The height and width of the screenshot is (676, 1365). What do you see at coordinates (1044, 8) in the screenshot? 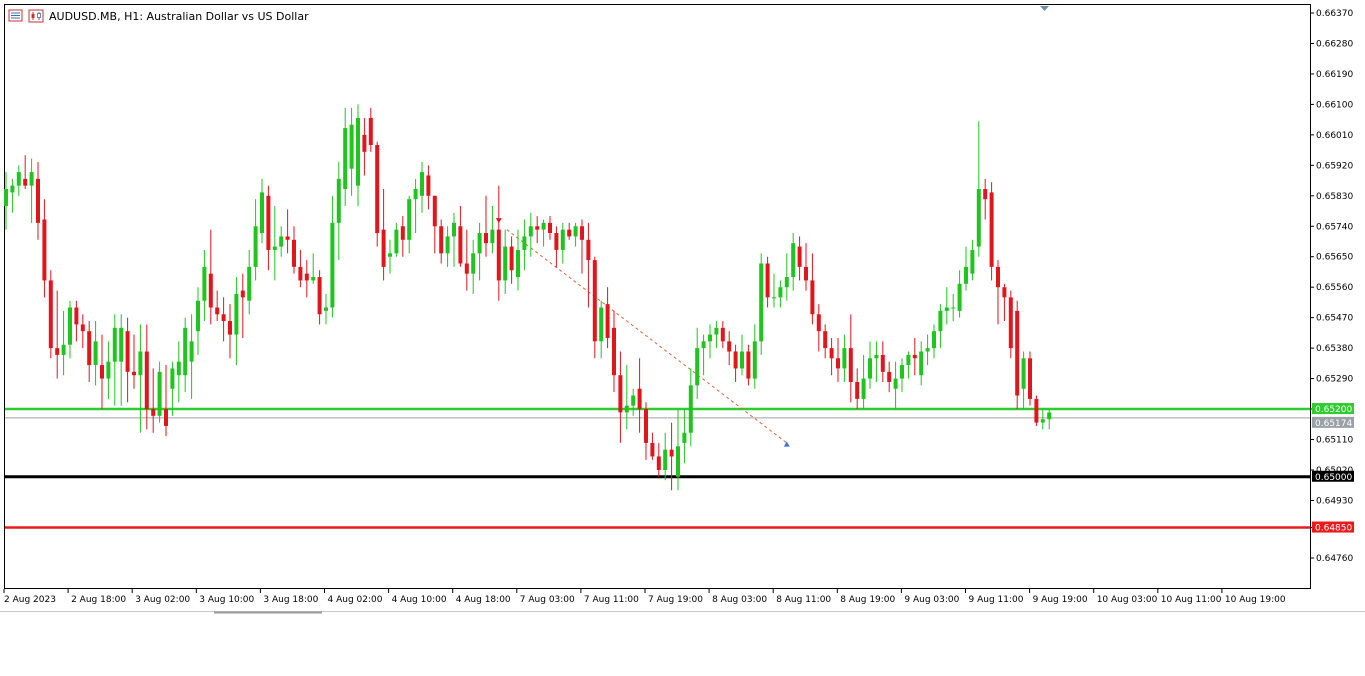
I see `shift-marker-icon` at bounding box center [1044, 8].